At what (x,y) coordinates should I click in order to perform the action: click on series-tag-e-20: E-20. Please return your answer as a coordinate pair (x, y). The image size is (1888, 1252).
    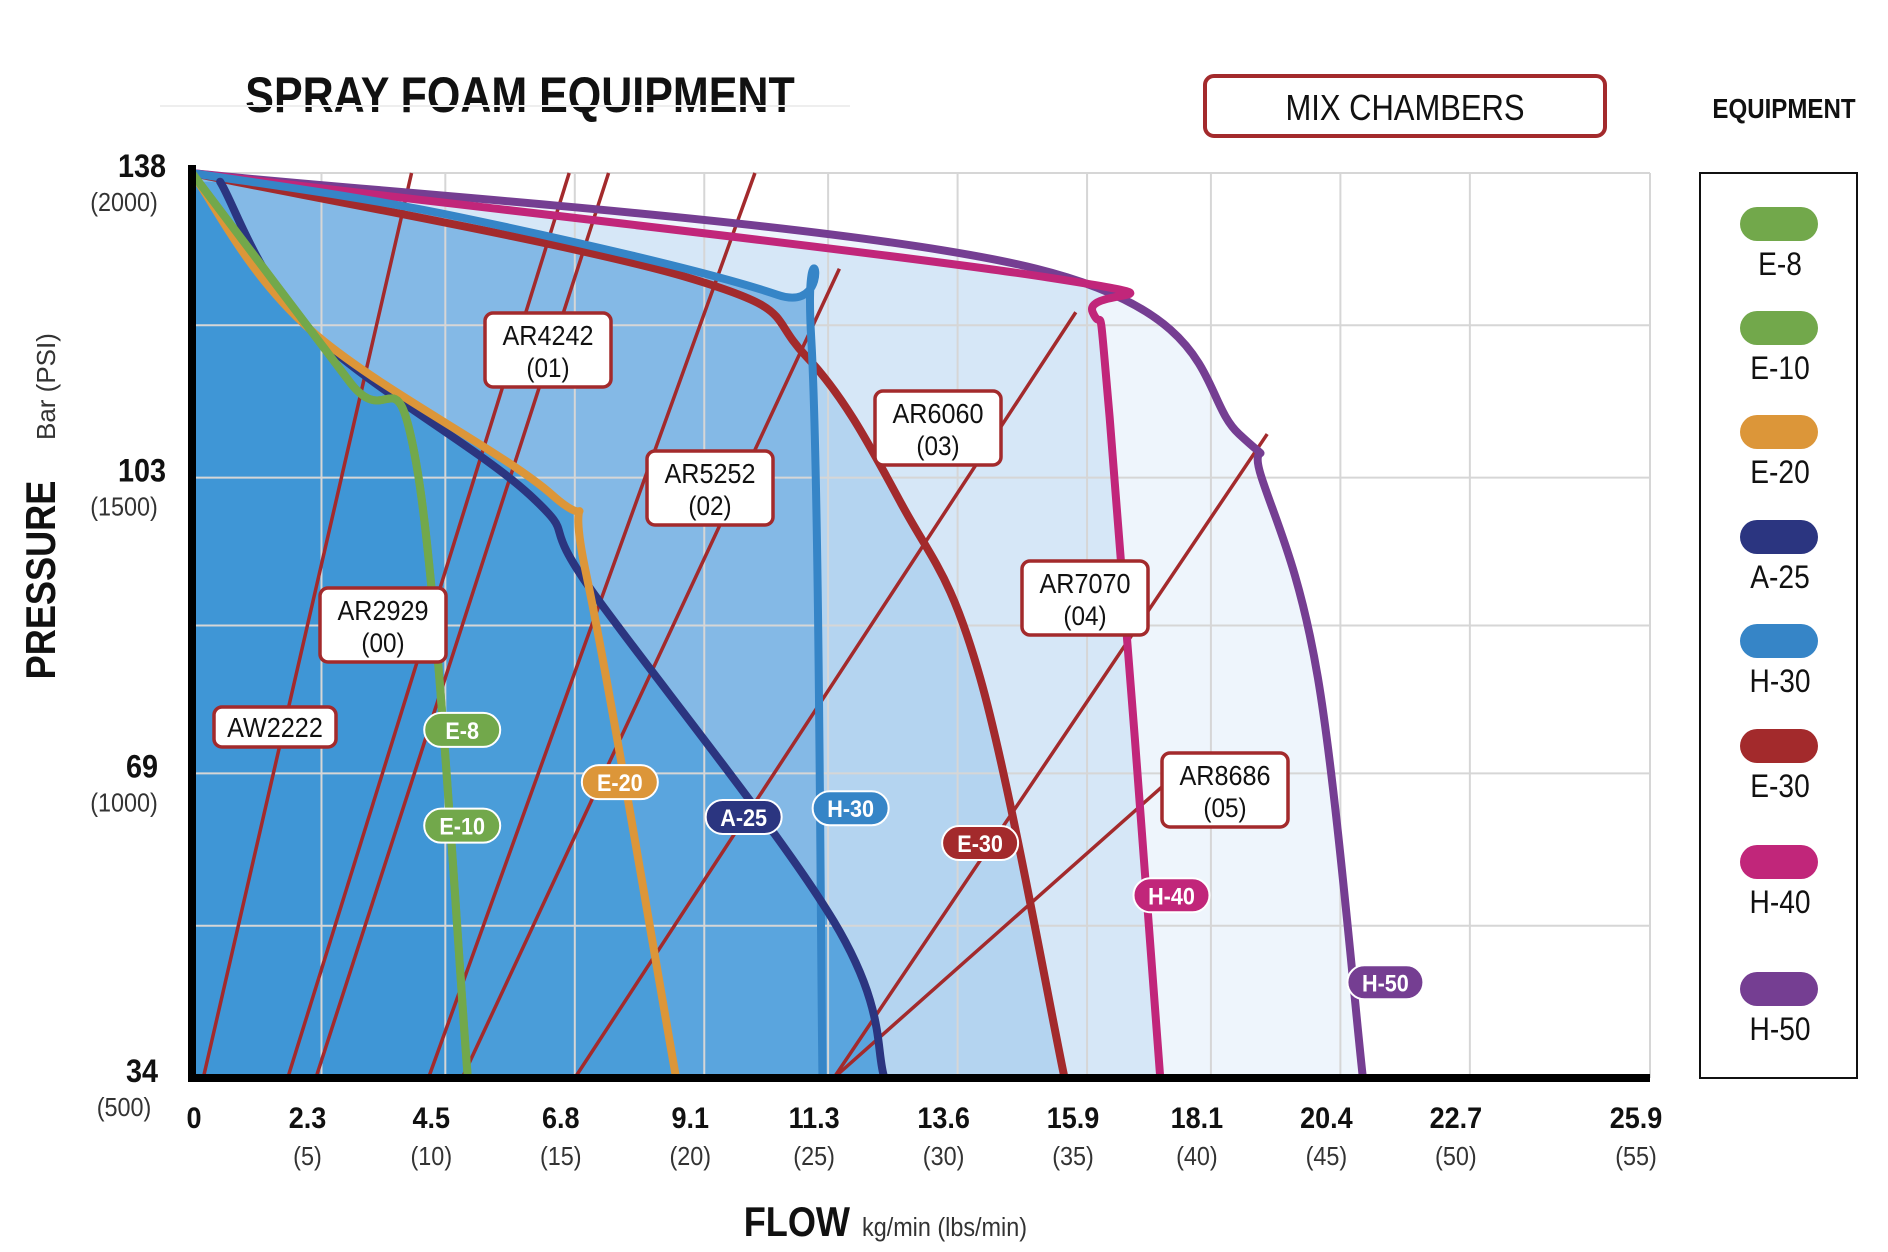
    Looking at the image, I should click on (619, 782).